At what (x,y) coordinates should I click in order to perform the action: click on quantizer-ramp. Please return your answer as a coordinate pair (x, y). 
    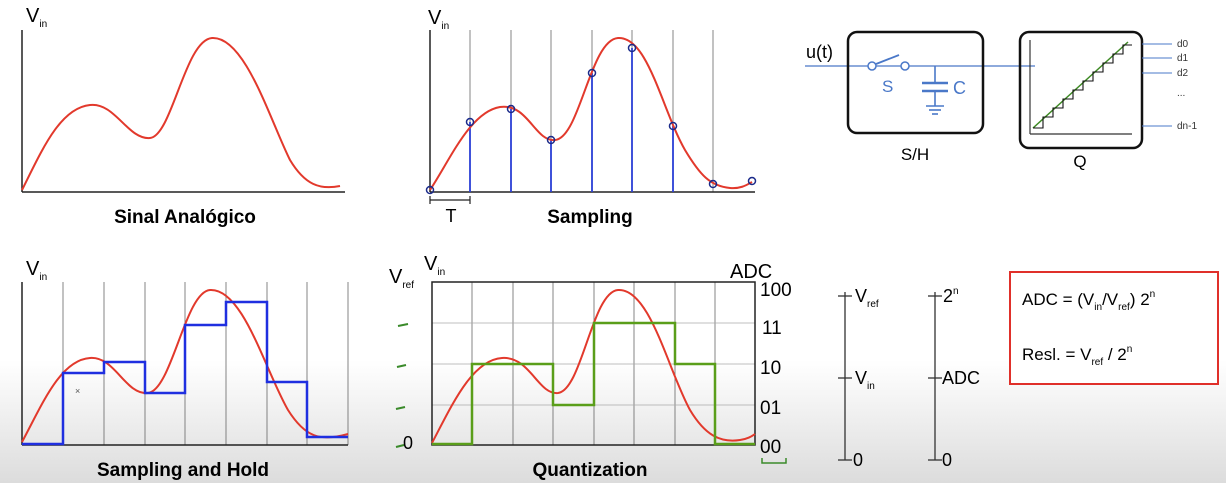
    Looking at the image, I should click on (1080, 85).